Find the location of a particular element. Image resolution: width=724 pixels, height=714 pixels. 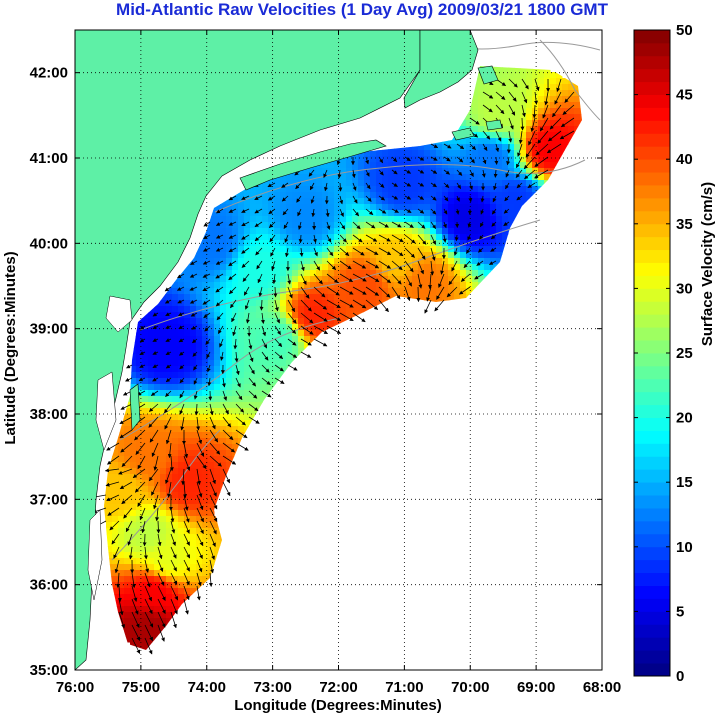

y-tick-label: 36:00 is located at coordinates (49, 585).